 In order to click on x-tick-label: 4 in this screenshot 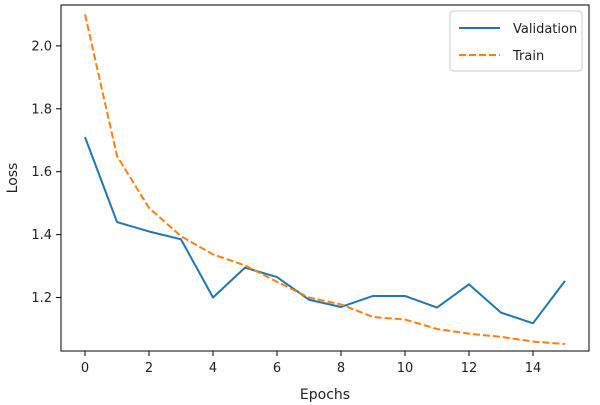, I will do `click(213, 368)`.